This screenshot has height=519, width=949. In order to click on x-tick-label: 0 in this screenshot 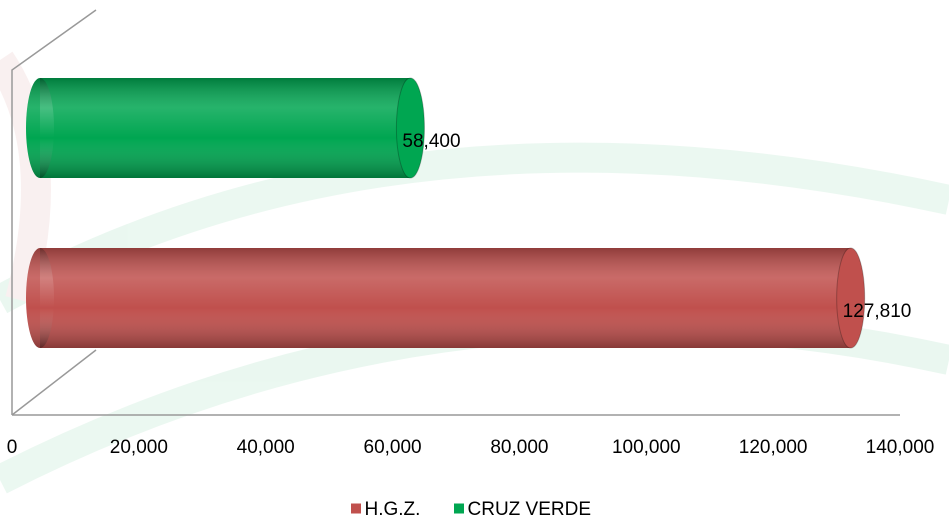, I will do `click(12, 447)`.